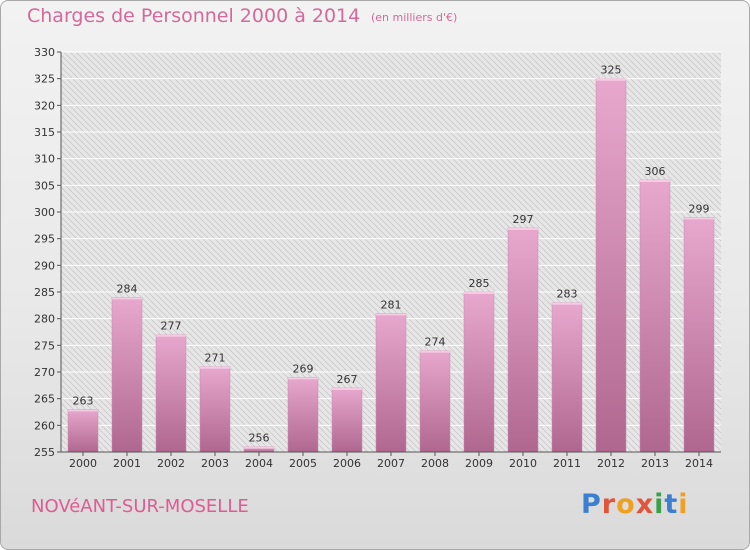  What do you see at coordinates (303, 415) in the screenshot?
I see `bar-2005` at bounding box center [303, 415].